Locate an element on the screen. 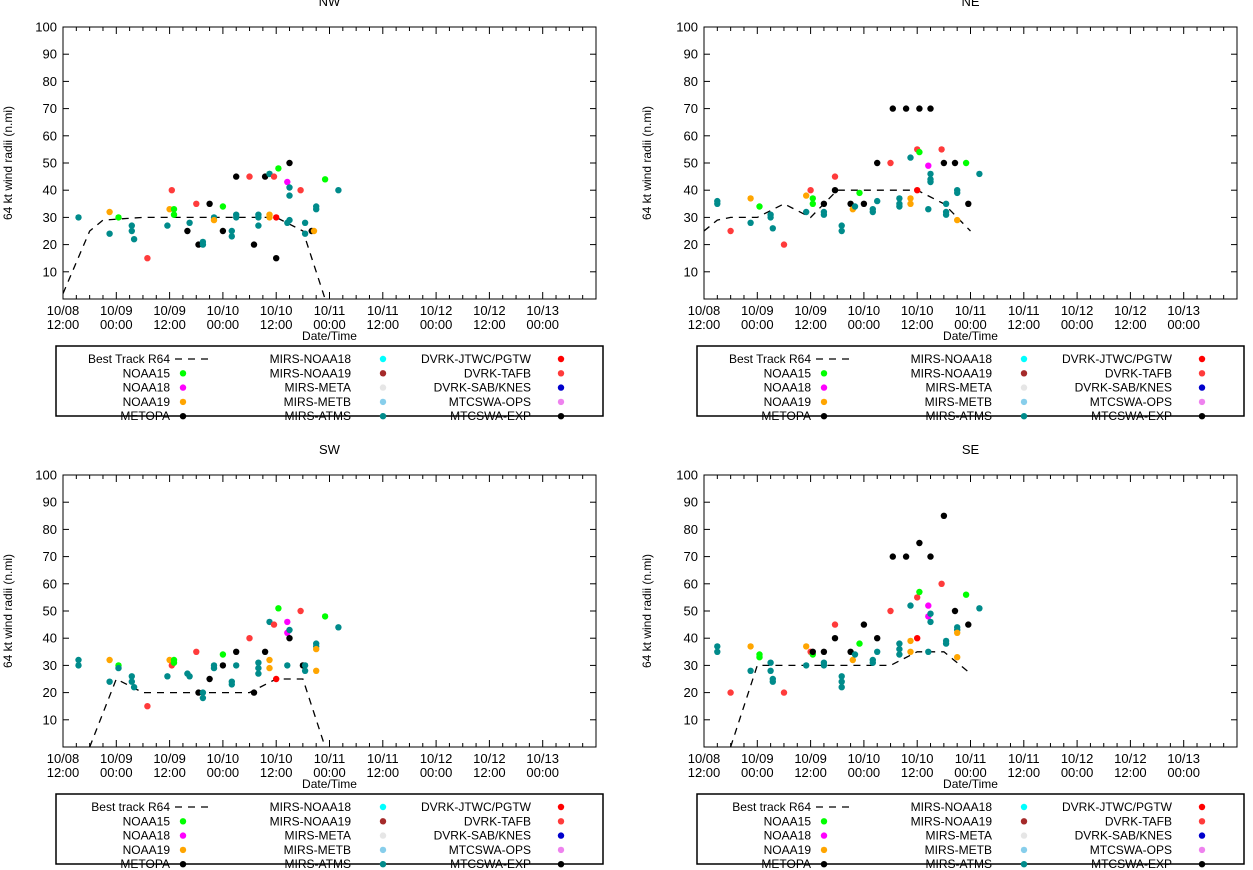 The width and height of the screenshot is (1253, 870). plot-frame is located at coordinates (329, 611).